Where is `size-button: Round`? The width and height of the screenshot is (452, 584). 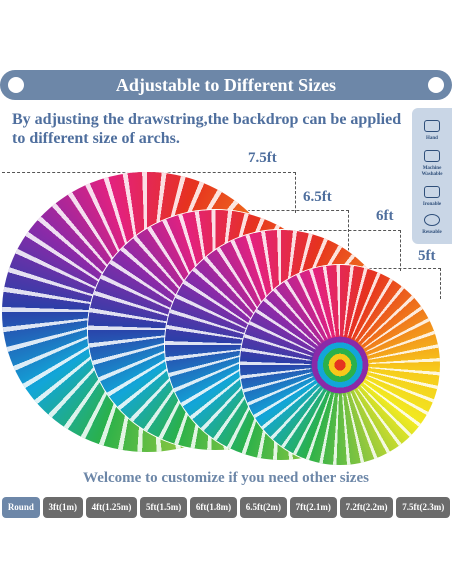 size-button: Round is located at coordinates (21, 507).